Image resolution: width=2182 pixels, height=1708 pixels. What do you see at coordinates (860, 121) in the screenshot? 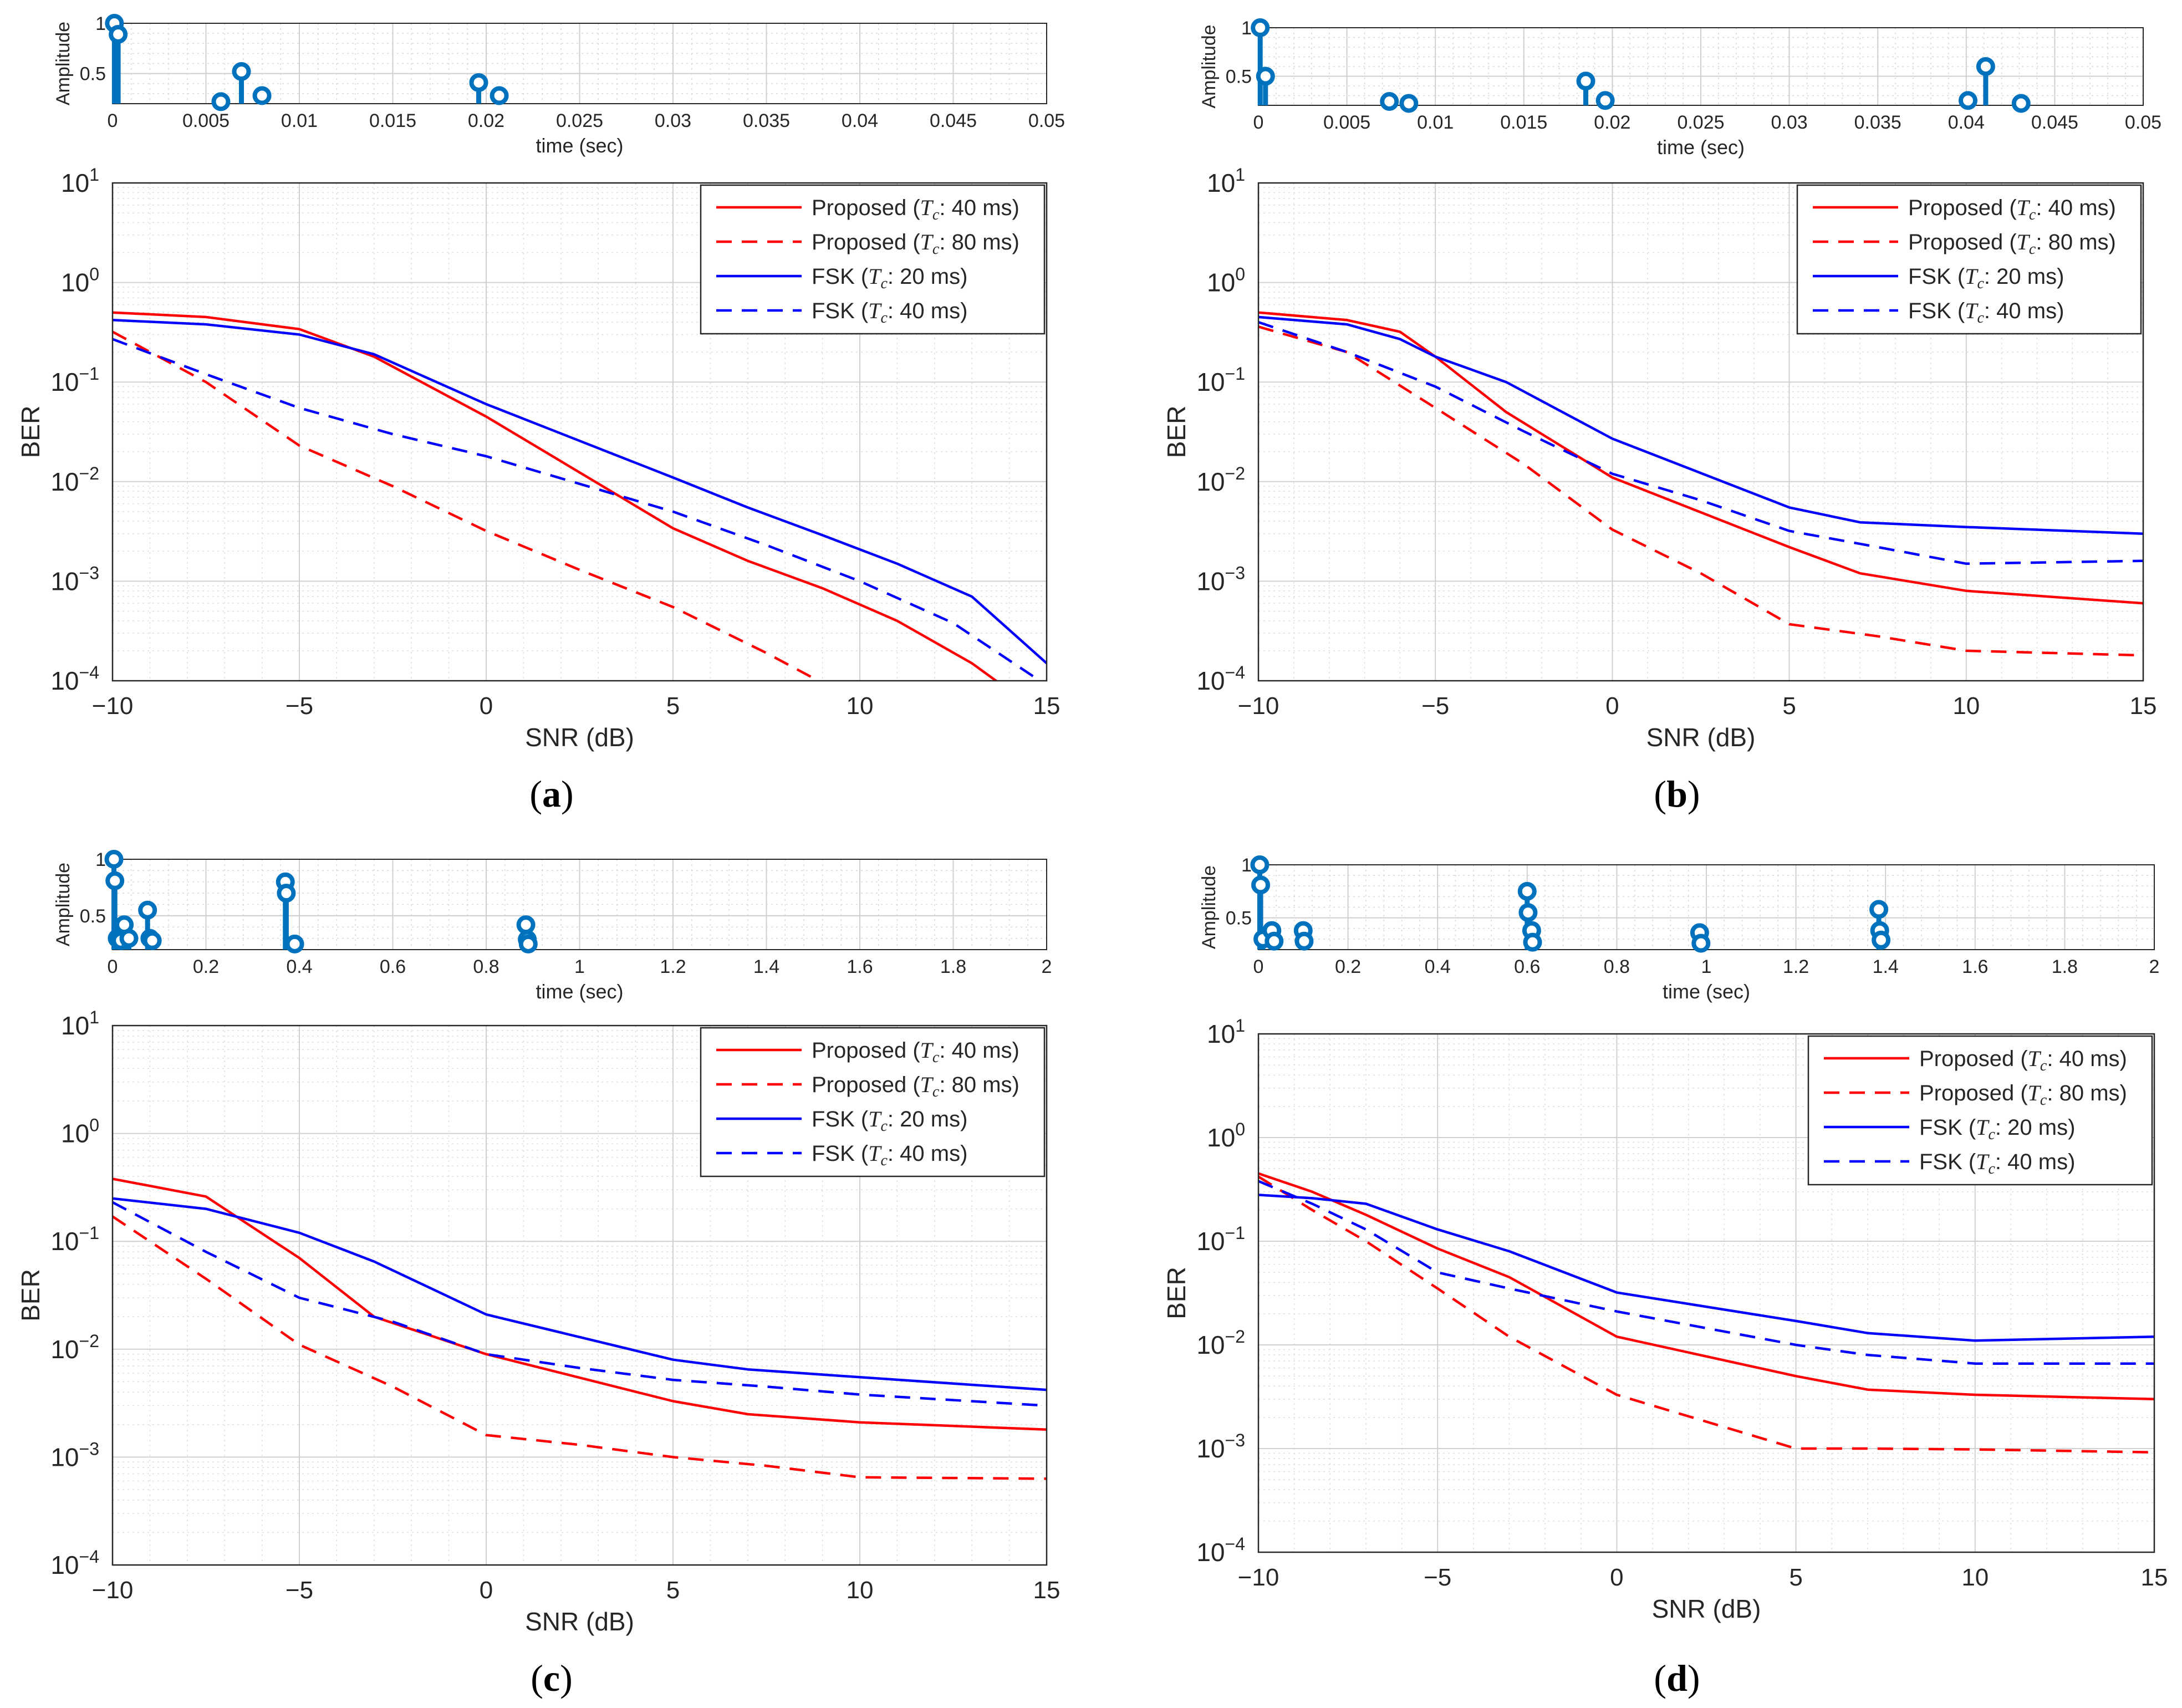
I see `impulse-xtick-label: 0.04` at bounding box center [860, 121].